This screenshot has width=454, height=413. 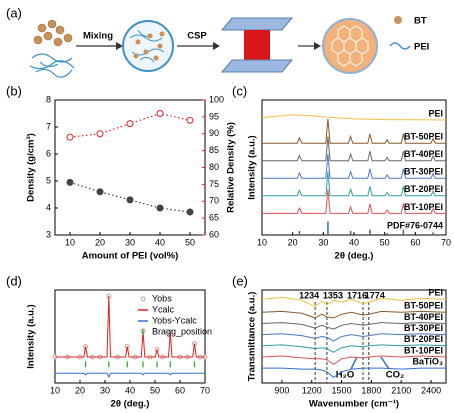 What do you see at coordinates (182, 331) in the screenshot?
I see `legend-label: Bragg_position` at bounding box center [182, 331].